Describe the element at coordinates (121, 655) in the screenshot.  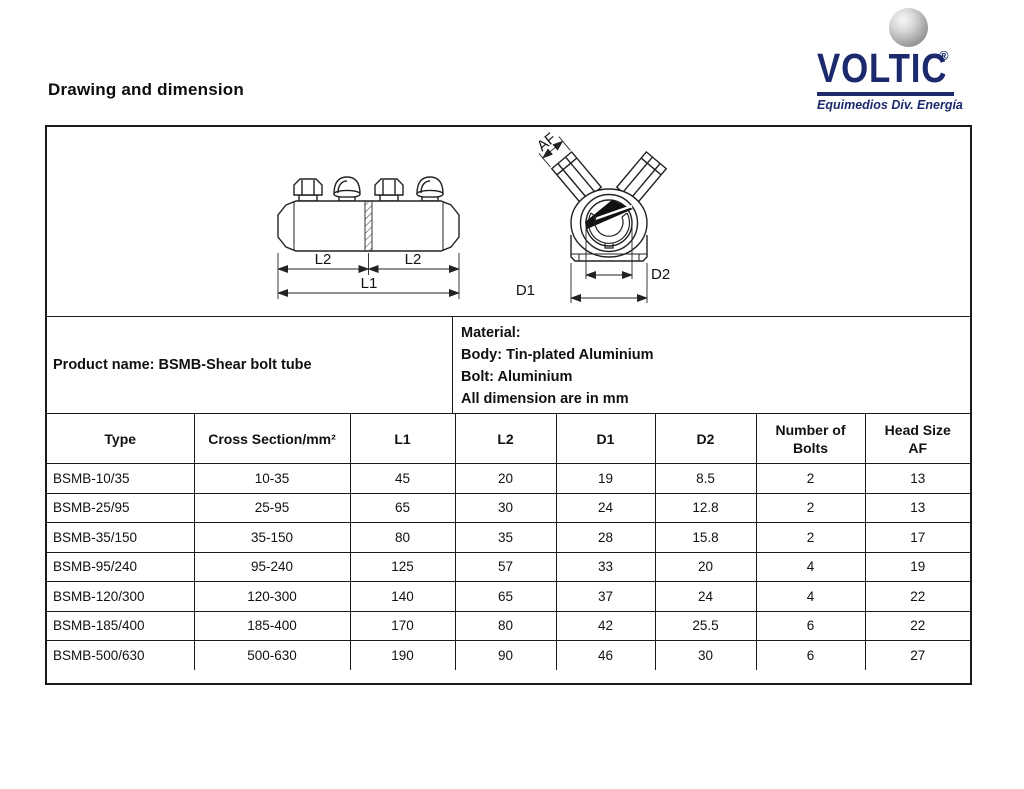
I see `cell-type: BSMB-500/630` at that location.